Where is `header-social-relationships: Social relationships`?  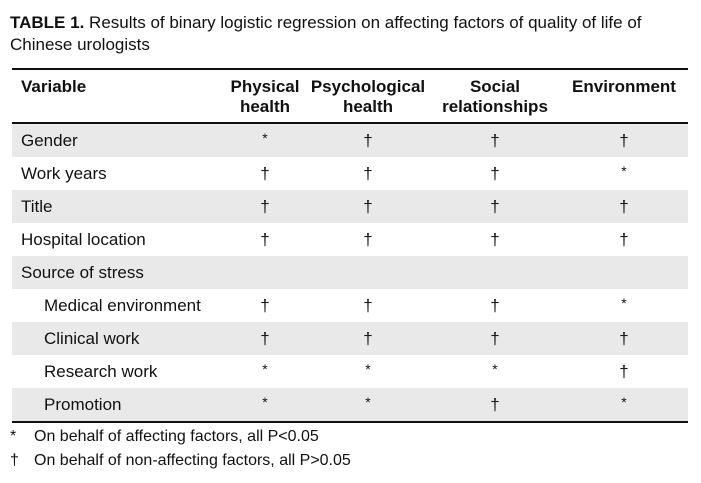 header-social-relationships: Social relationships is located at coordinates (495, 96).